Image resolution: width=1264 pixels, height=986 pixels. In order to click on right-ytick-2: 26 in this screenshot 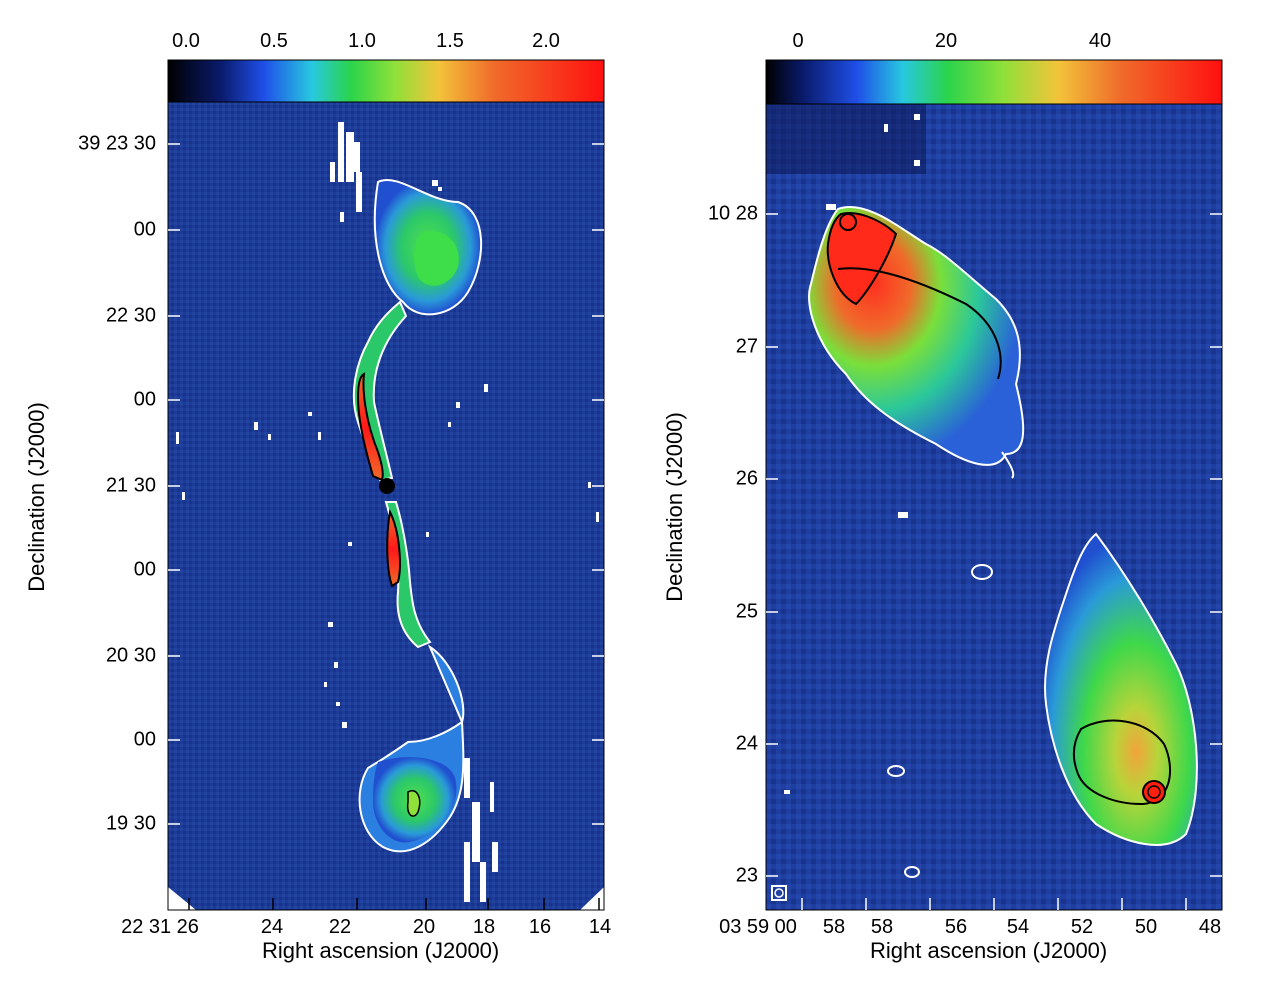, I will do `click(746, 478)`.